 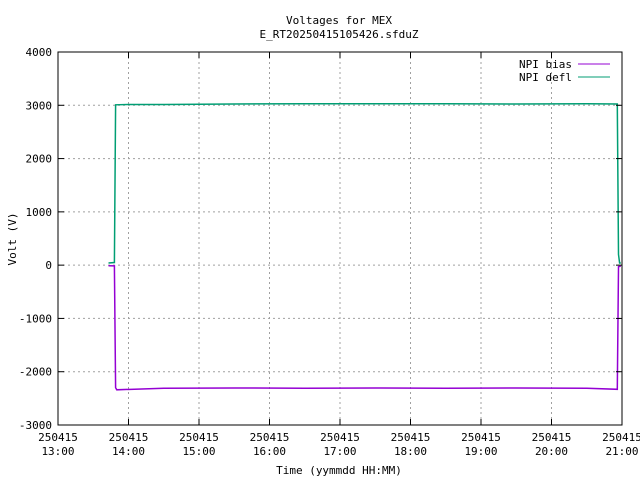 I want to click on y-axis-label: Volt (V), so click(x=12, y=239).